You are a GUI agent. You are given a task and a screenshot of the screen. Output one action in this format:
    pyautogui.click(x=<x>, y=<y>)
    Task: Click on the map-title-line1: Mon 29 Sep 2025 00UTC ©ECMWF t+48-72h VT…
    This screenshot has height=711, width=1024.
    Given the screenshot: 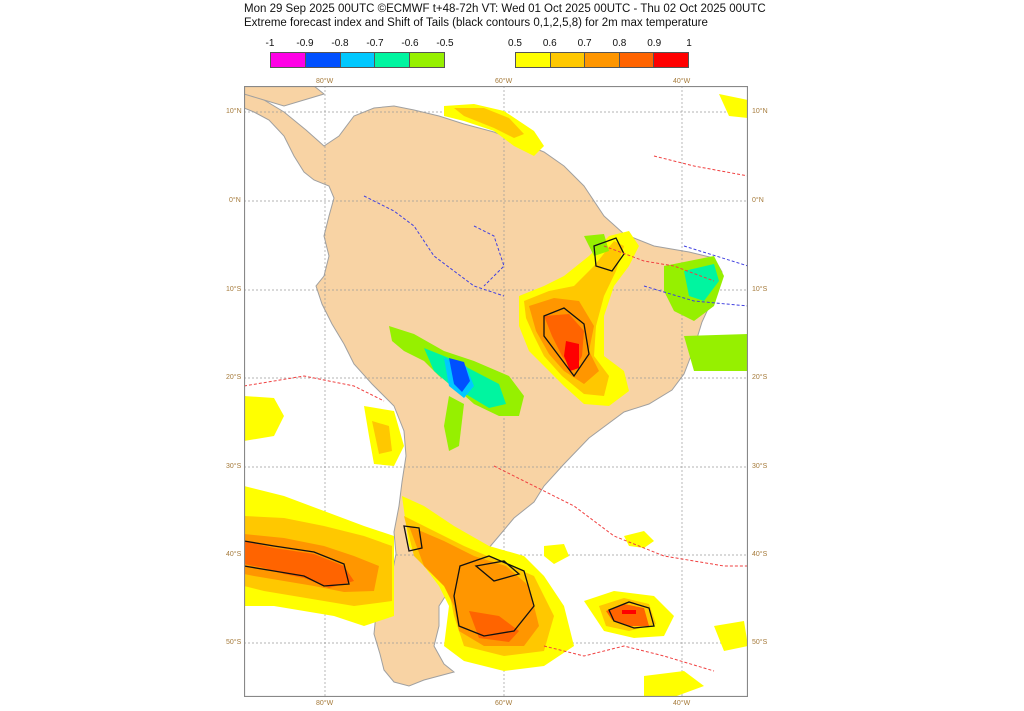 What is the action you would take?
    pyautogui.click(x=505, y=9)
    